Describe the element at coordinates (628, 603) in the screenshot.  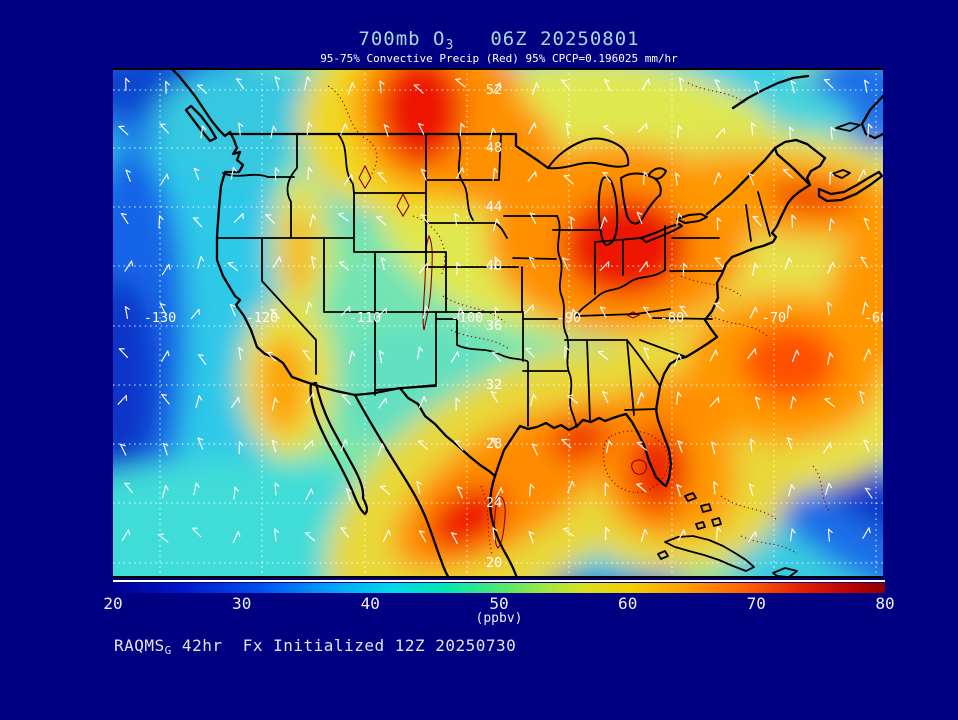
I see `colorbar-tick: 60` at that location.